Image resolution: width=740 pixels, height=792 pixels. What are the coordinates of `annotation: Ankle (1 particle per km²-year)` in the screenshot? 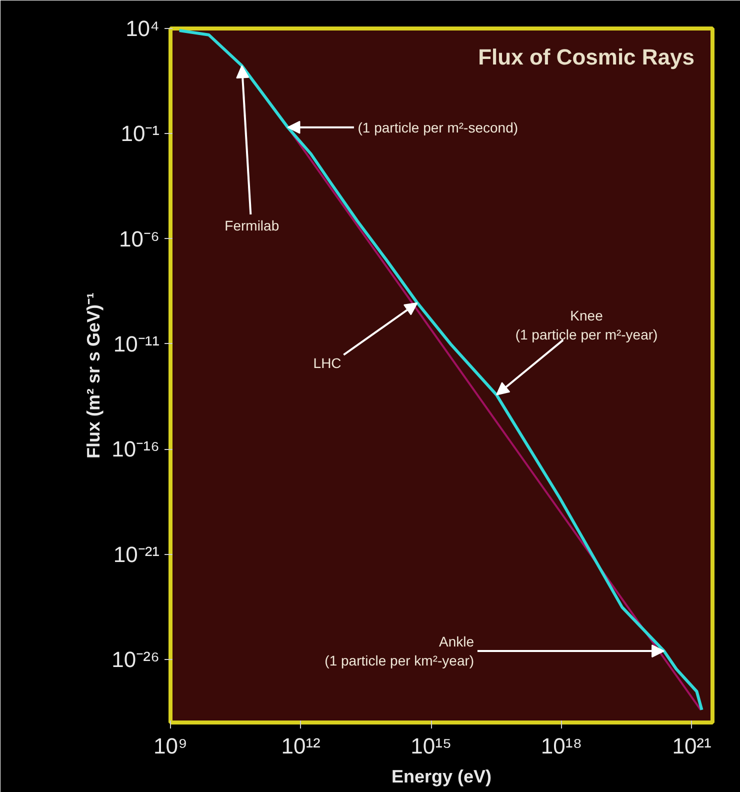 It's located at (399, 651).